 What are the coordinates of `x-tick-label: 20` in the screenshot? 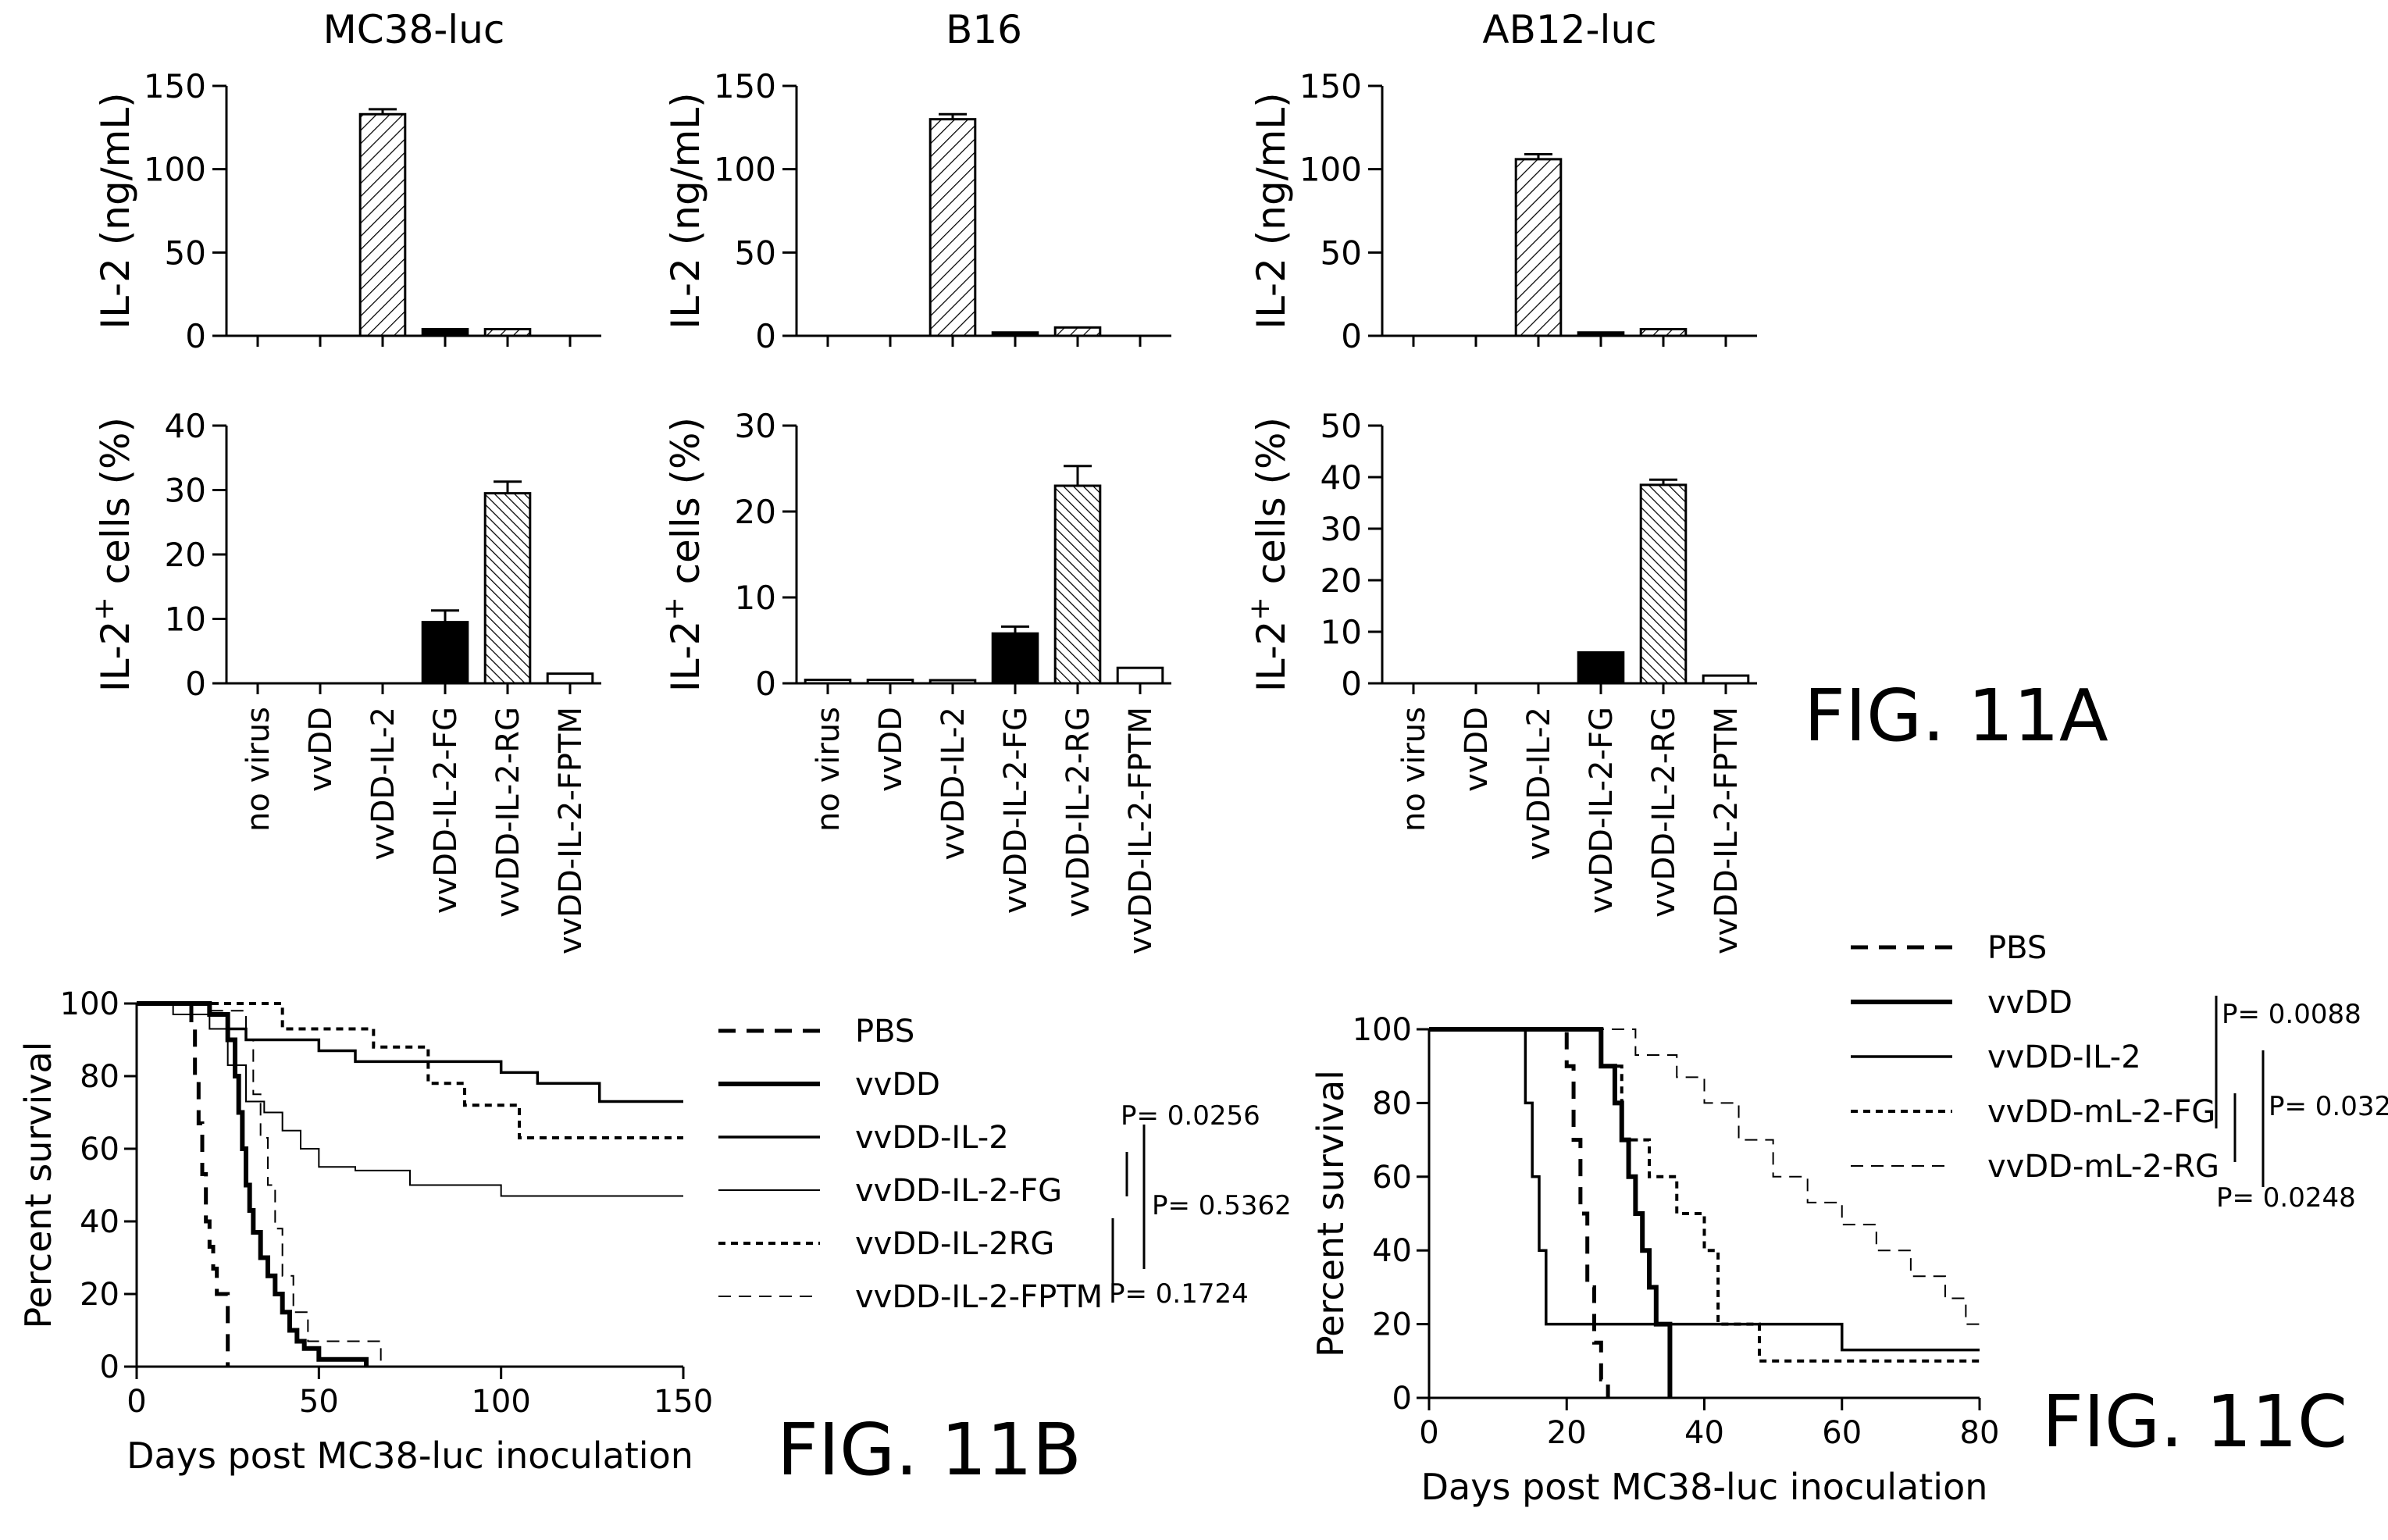 It's located at (1567, 1433).